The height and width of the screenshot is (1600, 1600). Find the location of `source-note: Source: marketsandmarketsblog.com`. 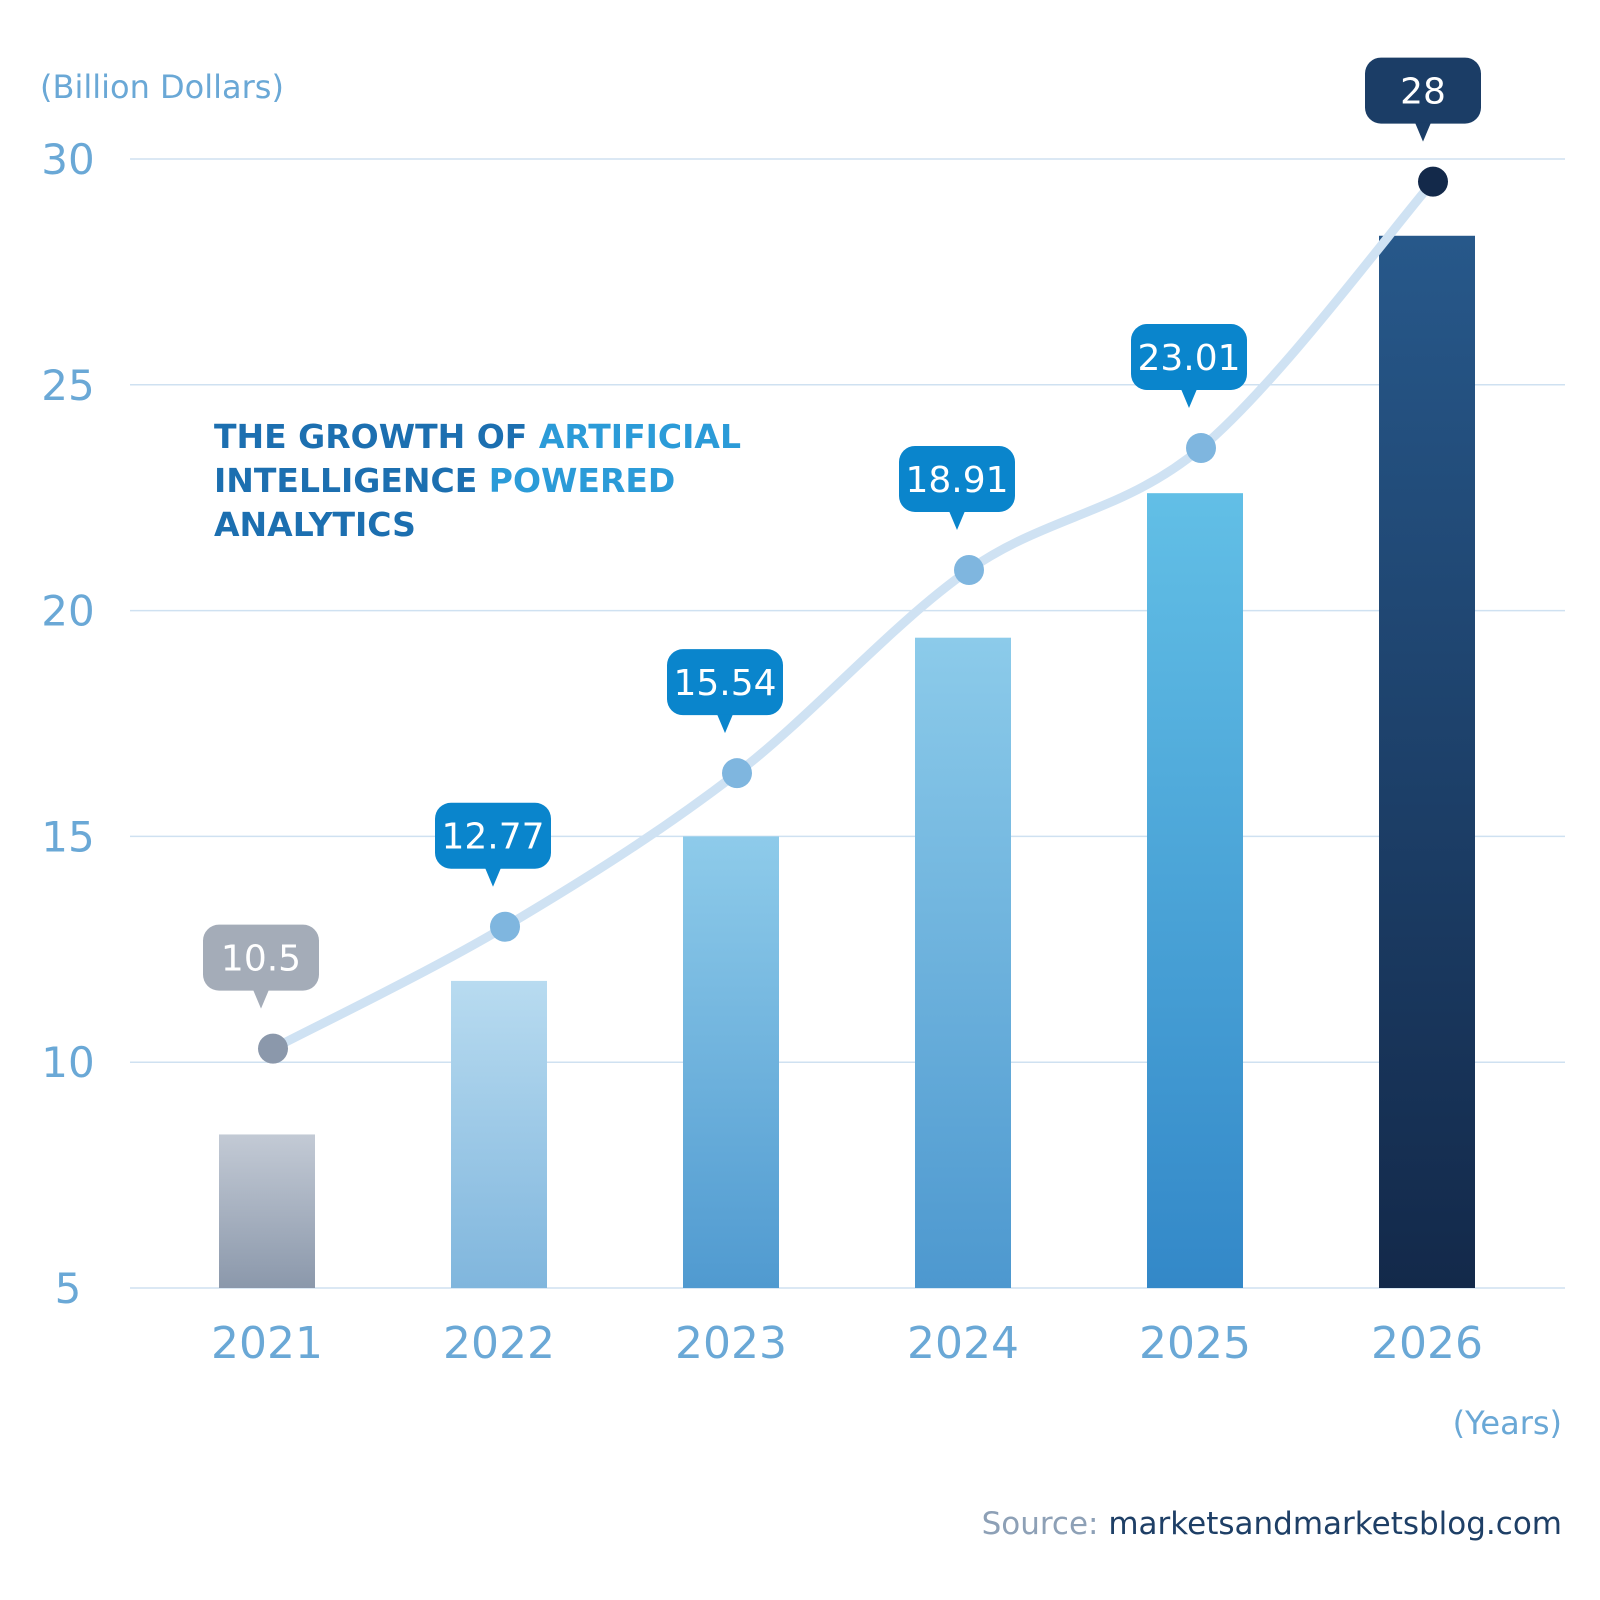

source-note: Source: marketsandmarketsblog.com is located at coordinates (1272, 1524).